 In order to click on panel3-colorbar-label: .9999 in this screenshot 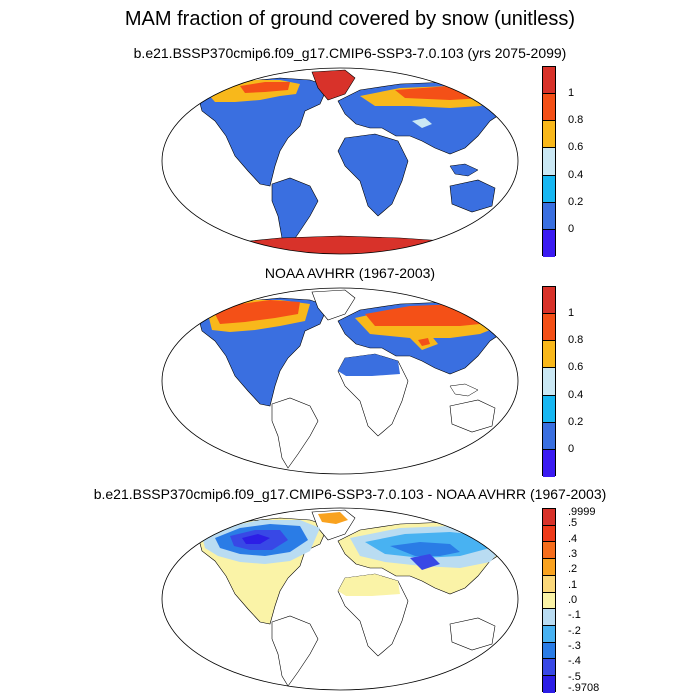, I will do `click(582, 512)`.